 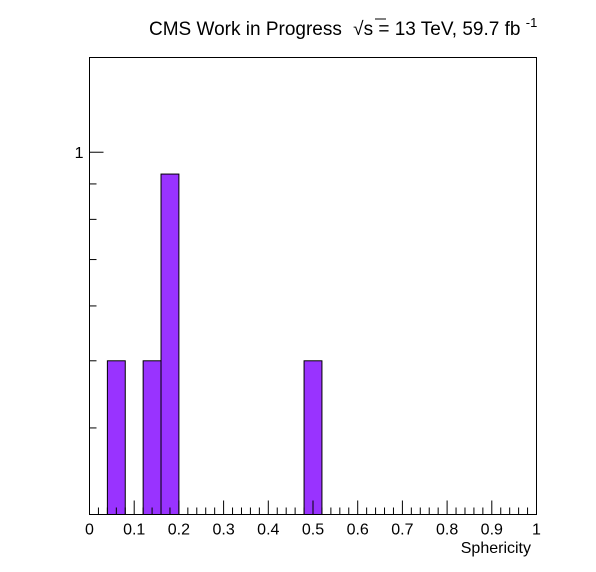 I want to click on x-tick-label: 0.2, so click(x=179, y=530).